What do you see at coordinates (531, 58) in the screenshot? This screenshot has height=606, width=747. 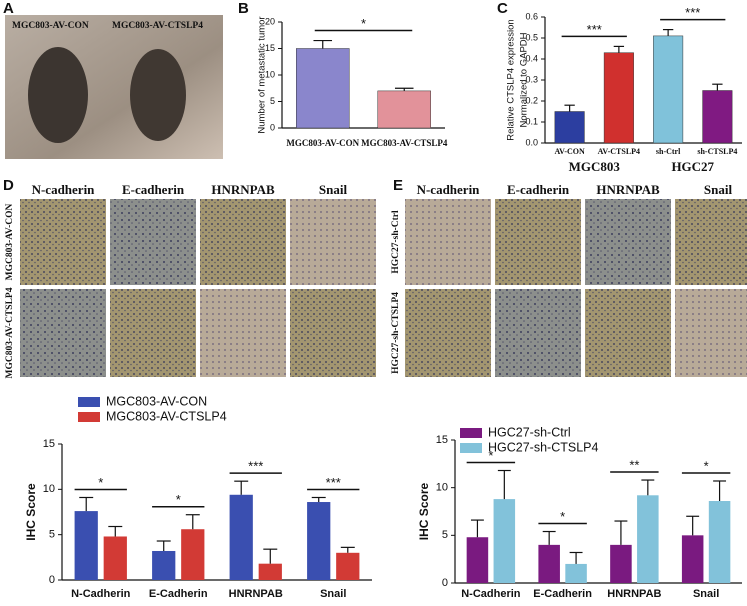 I see `y-tick-label: 0.4` at bounding box center [531, 58].